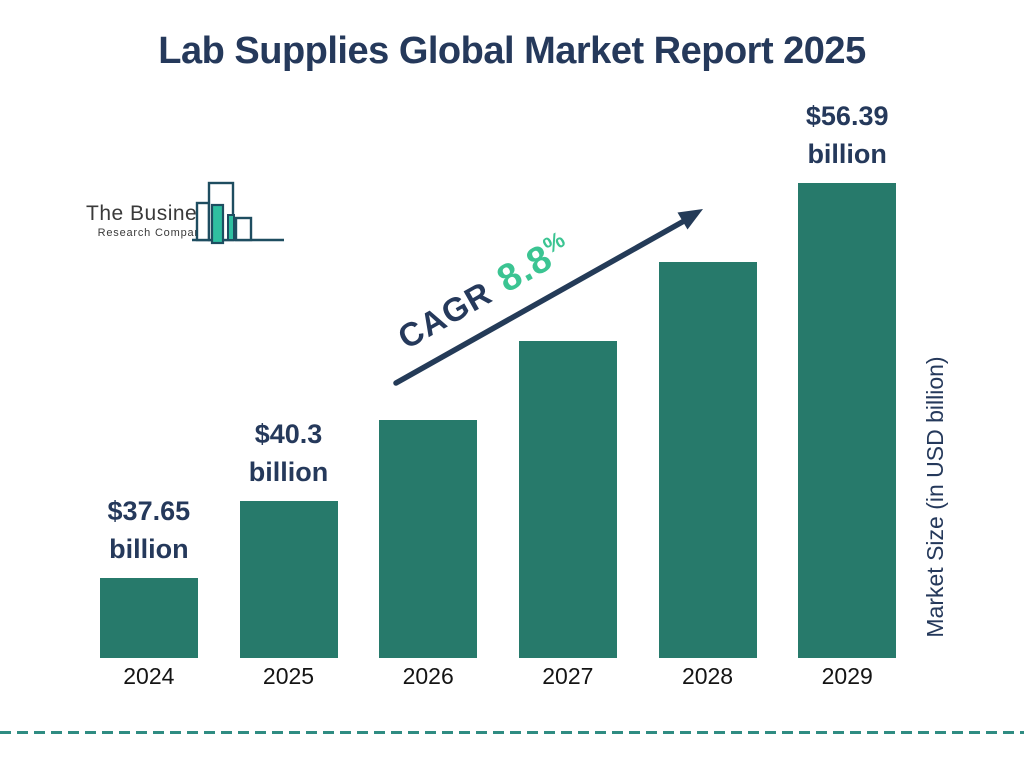 This screenshot has height=768, width=1024. I want to click on x-axis-label: 2025, so click(288, 676).